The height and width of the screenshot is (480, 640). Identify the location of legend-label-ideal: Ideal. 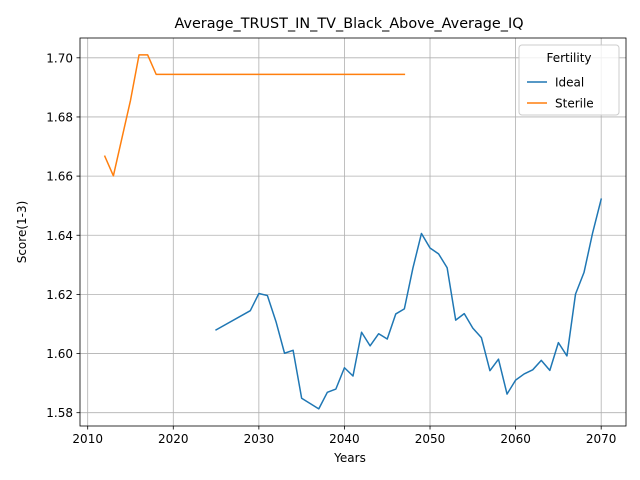
(569, 83).